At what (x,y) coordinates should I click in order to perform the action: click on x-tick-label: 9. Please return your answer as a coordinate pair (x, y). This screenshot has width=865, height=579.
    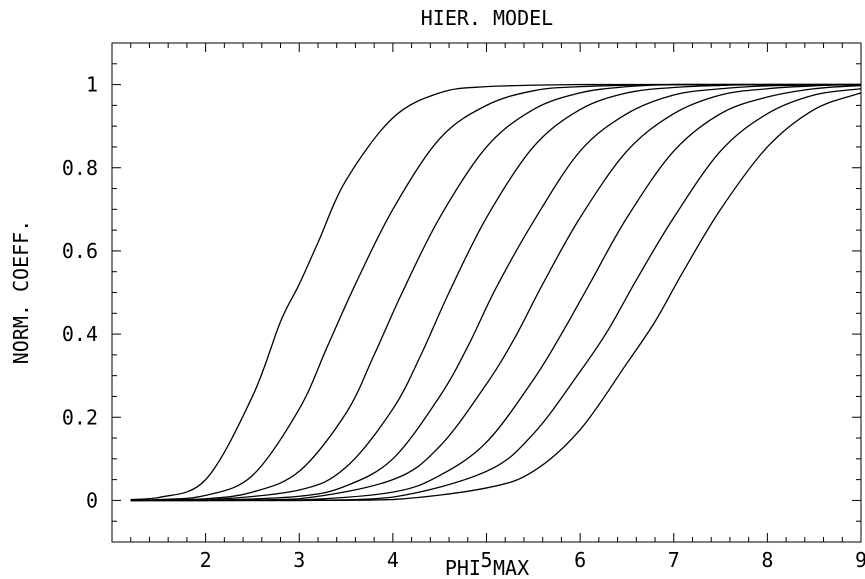
    Looking at the image, I should click on (860, 560).